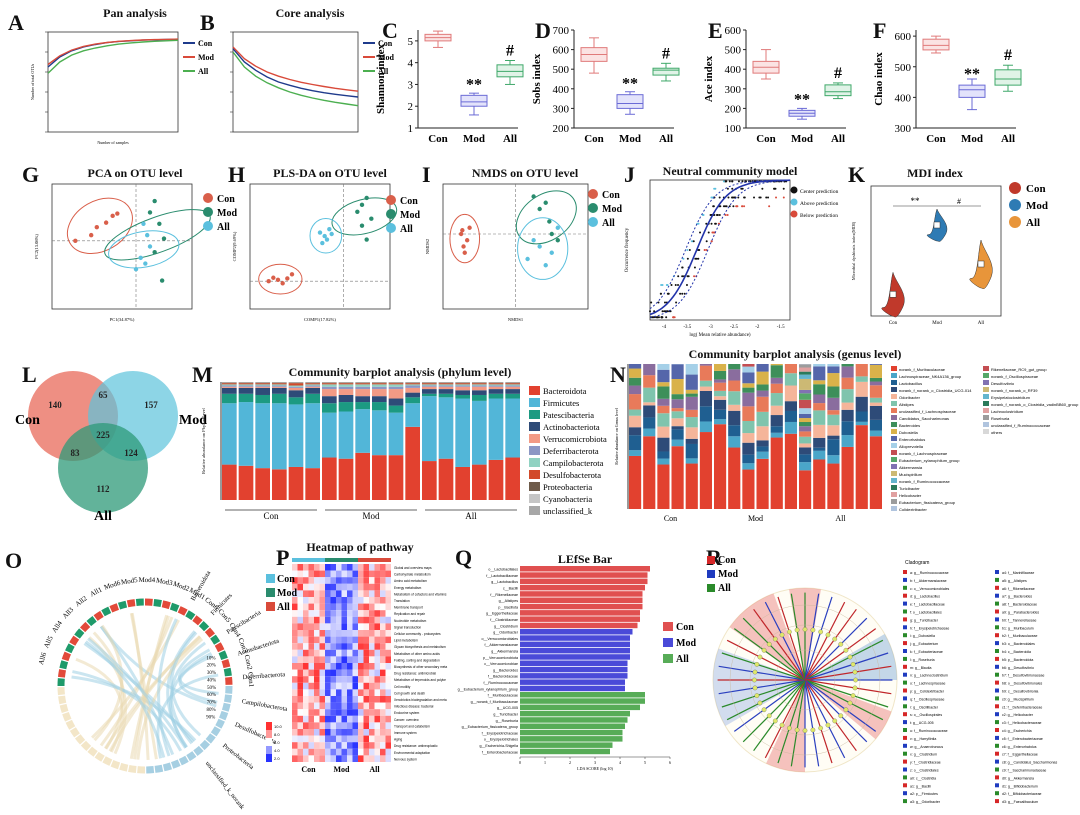 The width and height of the screenshot is (1080, 815). I want to click on group-label: Con, so click(271, 516).